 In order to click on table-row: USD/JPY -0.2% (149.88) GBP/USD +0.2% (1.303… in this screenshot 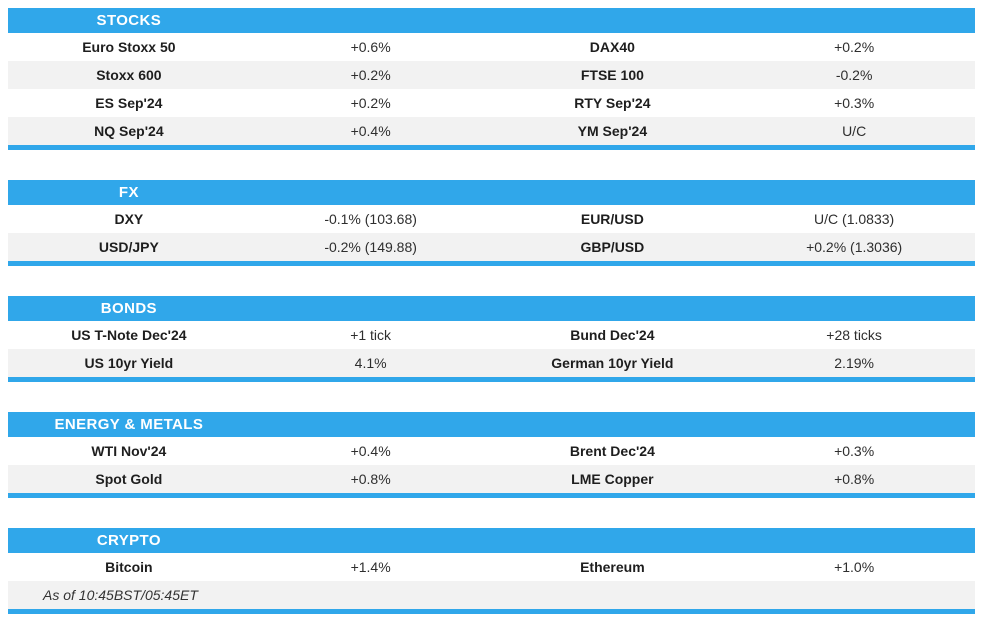, I will do `click(491, 247)`.